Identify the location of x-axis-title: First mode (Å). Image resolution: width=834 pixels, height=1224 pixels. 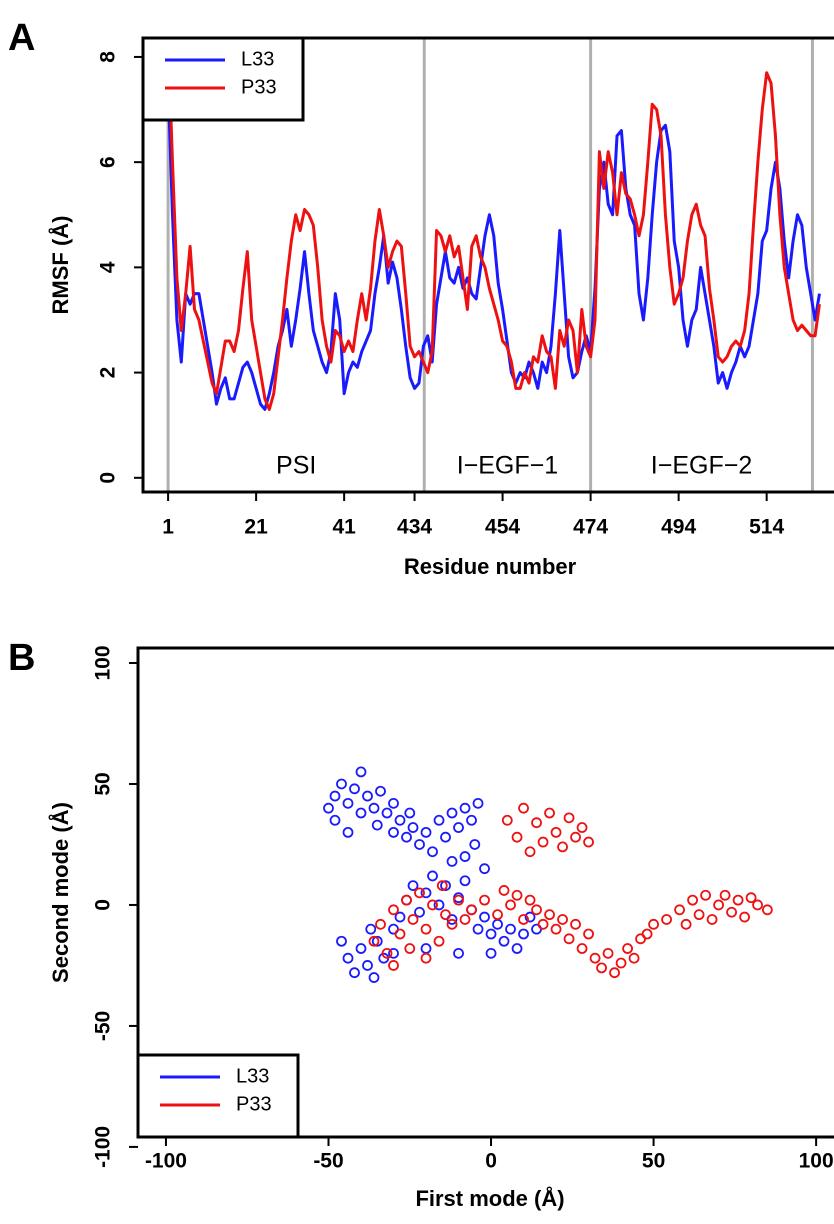
(489, 1198).